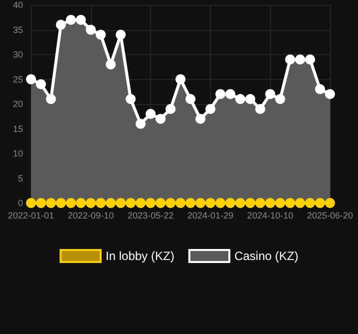 The height and width of the screenshot is (334, 358). I want to click on y-tick-label: 40, so click(17, 5).